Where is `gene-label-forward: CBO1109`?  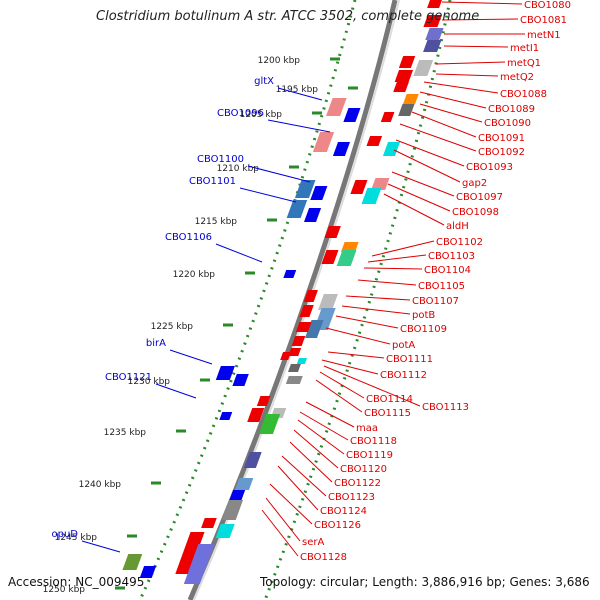 gene-label-forward: CBO1109 is located at coordinates (423, 329).